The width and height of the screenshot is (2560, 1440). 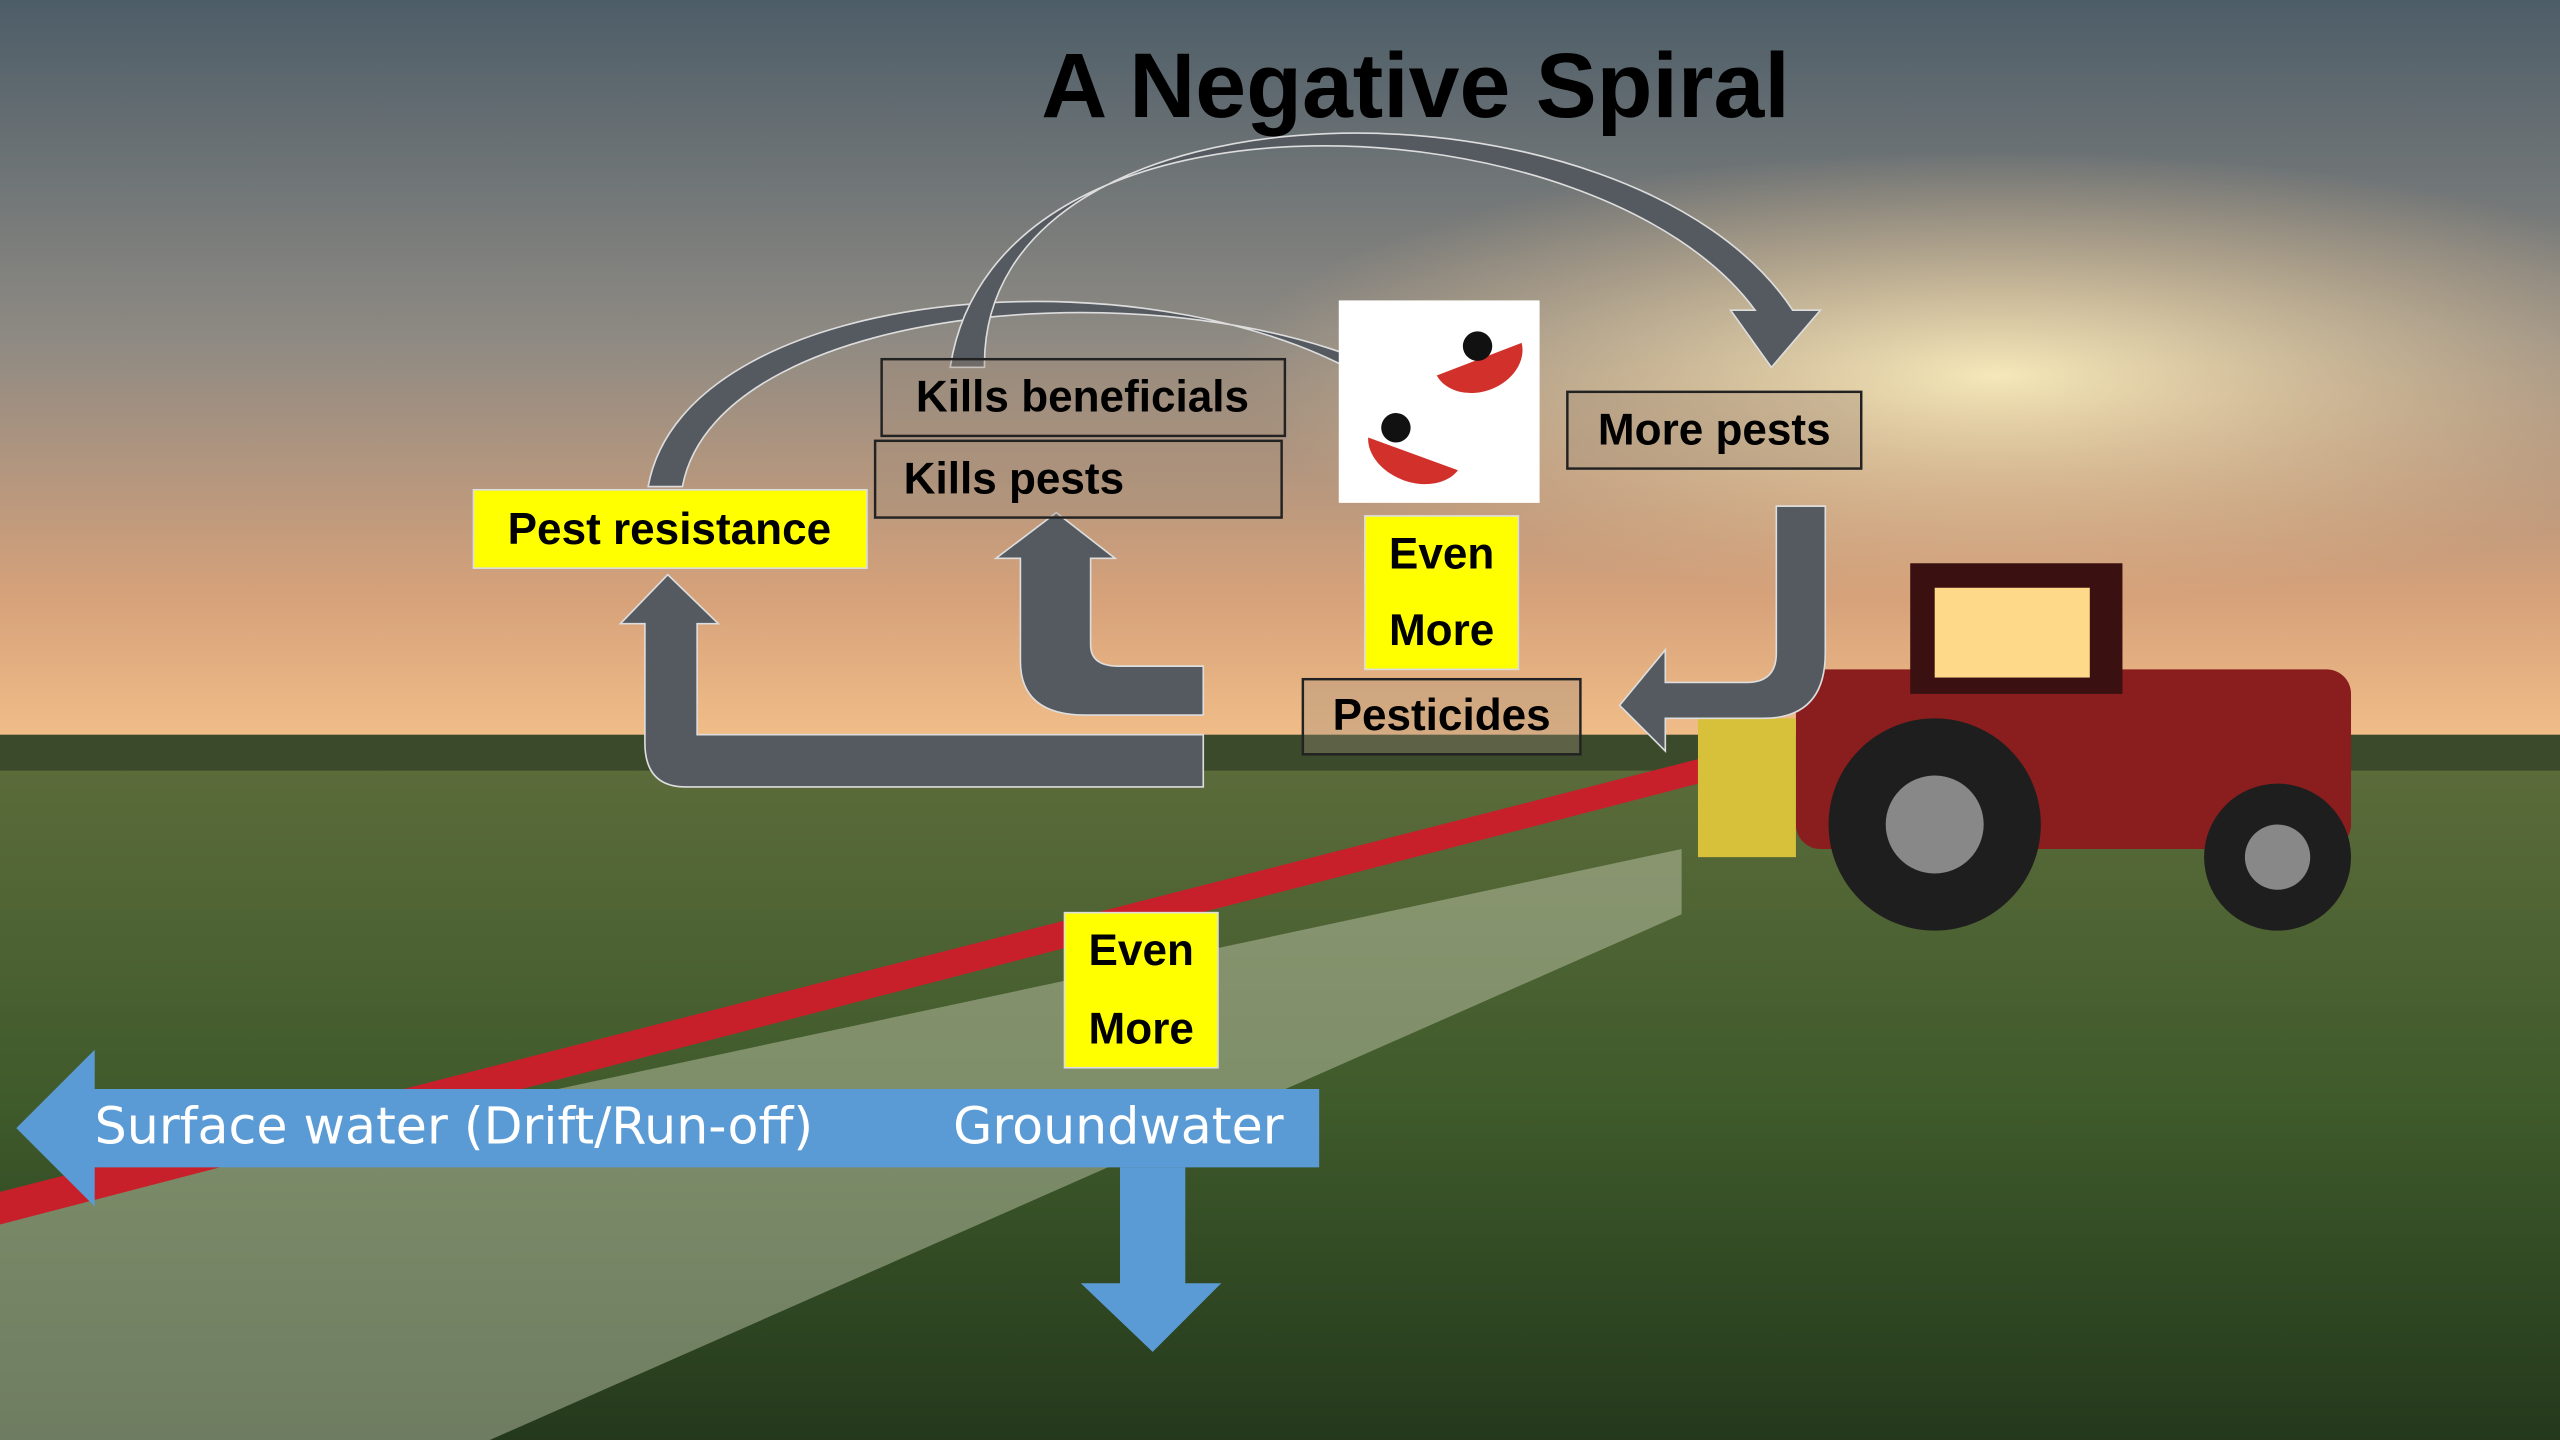 I want to click on label: Kills pests, so click(x=1014, y=478).